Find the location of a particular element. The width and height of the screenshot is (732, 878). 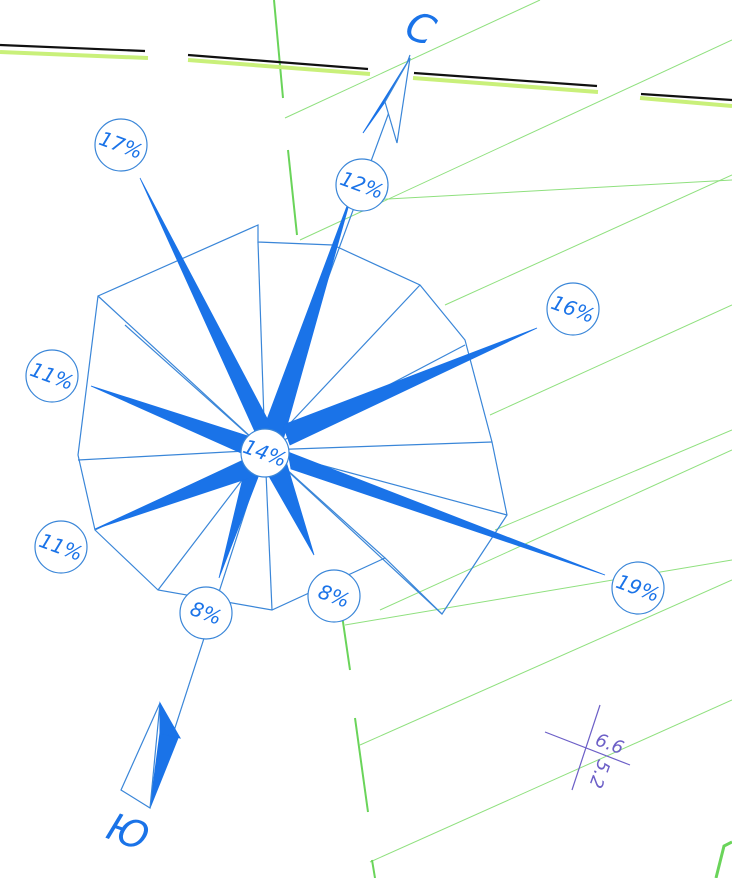

elevation-bottom: 5.2 is located at coordinates (599, 774).